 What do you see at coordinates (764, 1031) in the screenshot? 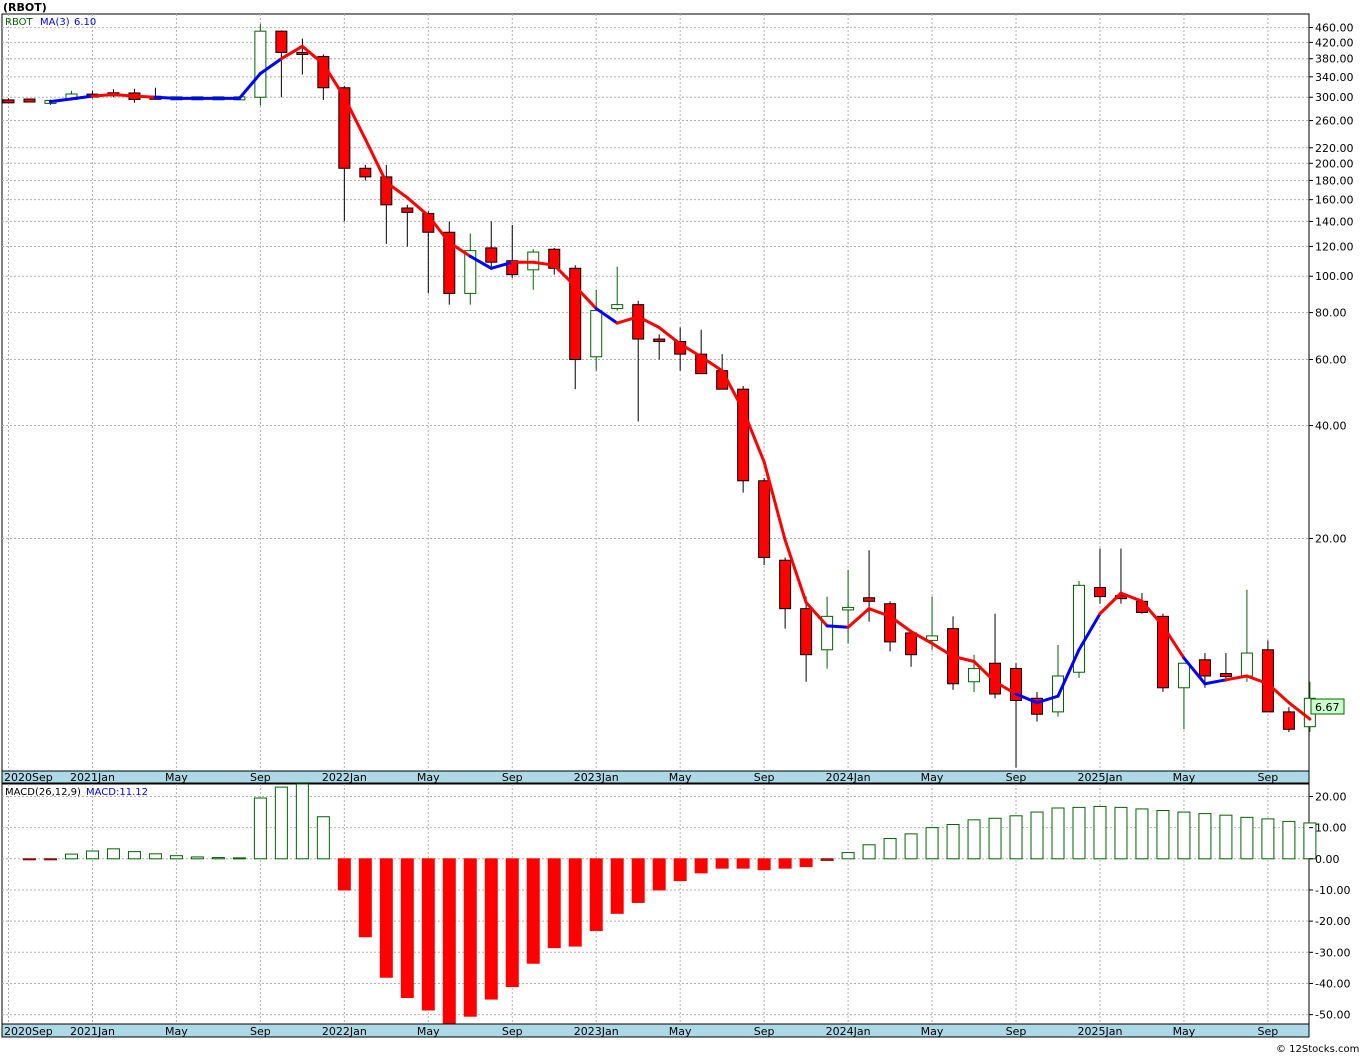
I see `macd-date-label: Sep` at bounding box center [764, 1031].